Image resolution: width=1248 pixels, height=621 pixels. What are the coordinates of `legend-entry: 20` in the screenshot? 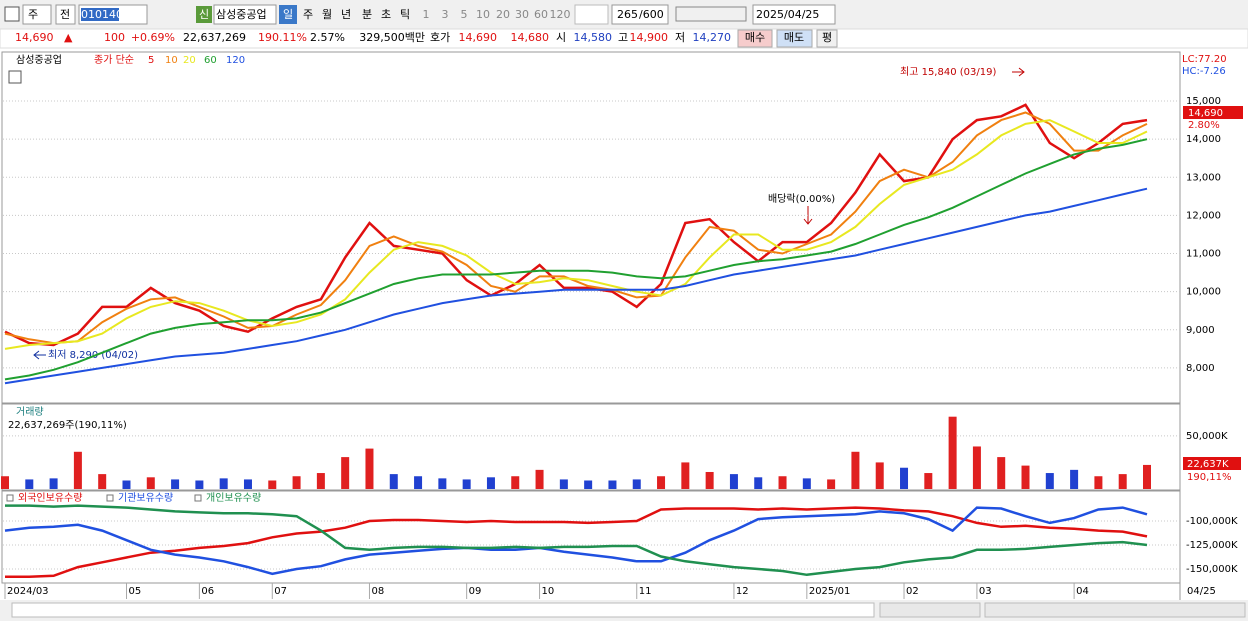 It's located at (189, 60).